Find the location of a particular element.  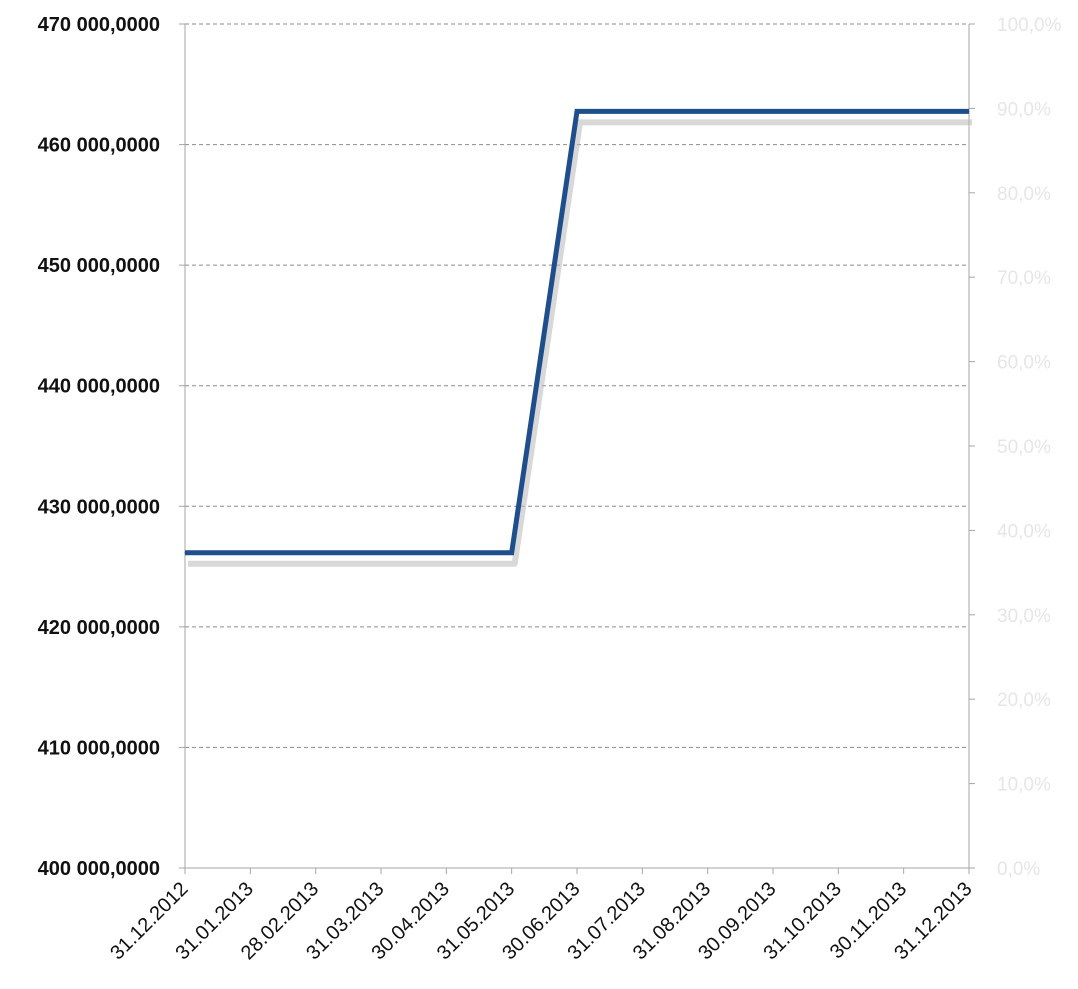

y2-tick-label: 50,0% is located at coordinates (1024, 447).